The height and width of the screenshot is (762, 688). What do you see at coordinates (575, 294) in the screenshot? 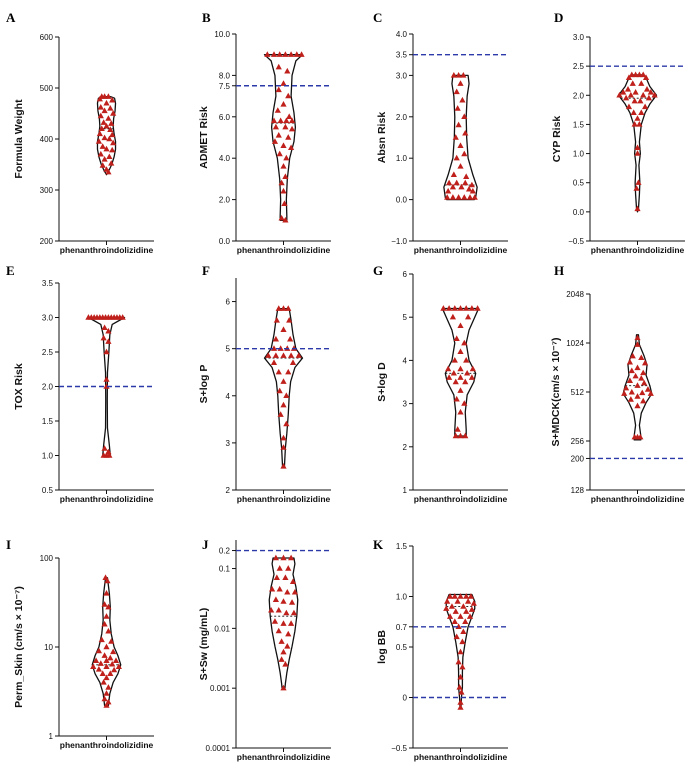
I see `y-tick-label: 2048` at bounding box center [575, 294].